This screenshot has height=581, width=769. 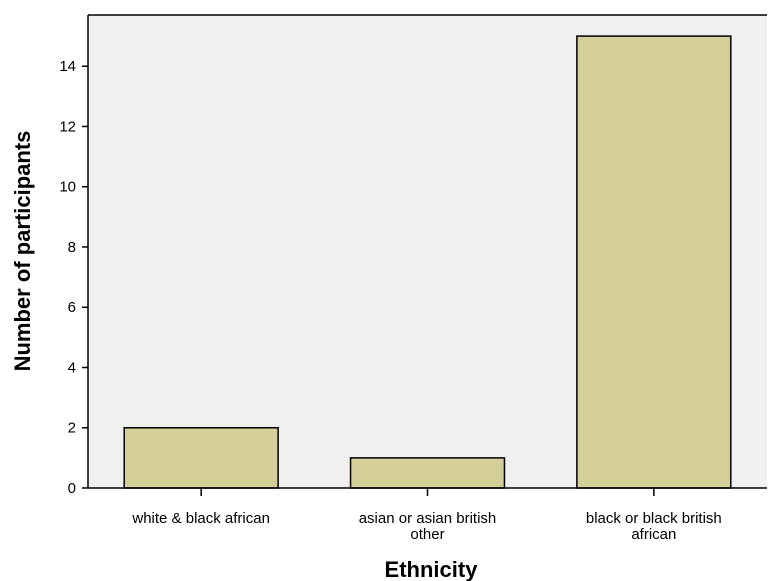 What do you see at coordinates (67, 126) in the screenshot?
I see `y-tick-label: 12` at bounding box center [67, 126].